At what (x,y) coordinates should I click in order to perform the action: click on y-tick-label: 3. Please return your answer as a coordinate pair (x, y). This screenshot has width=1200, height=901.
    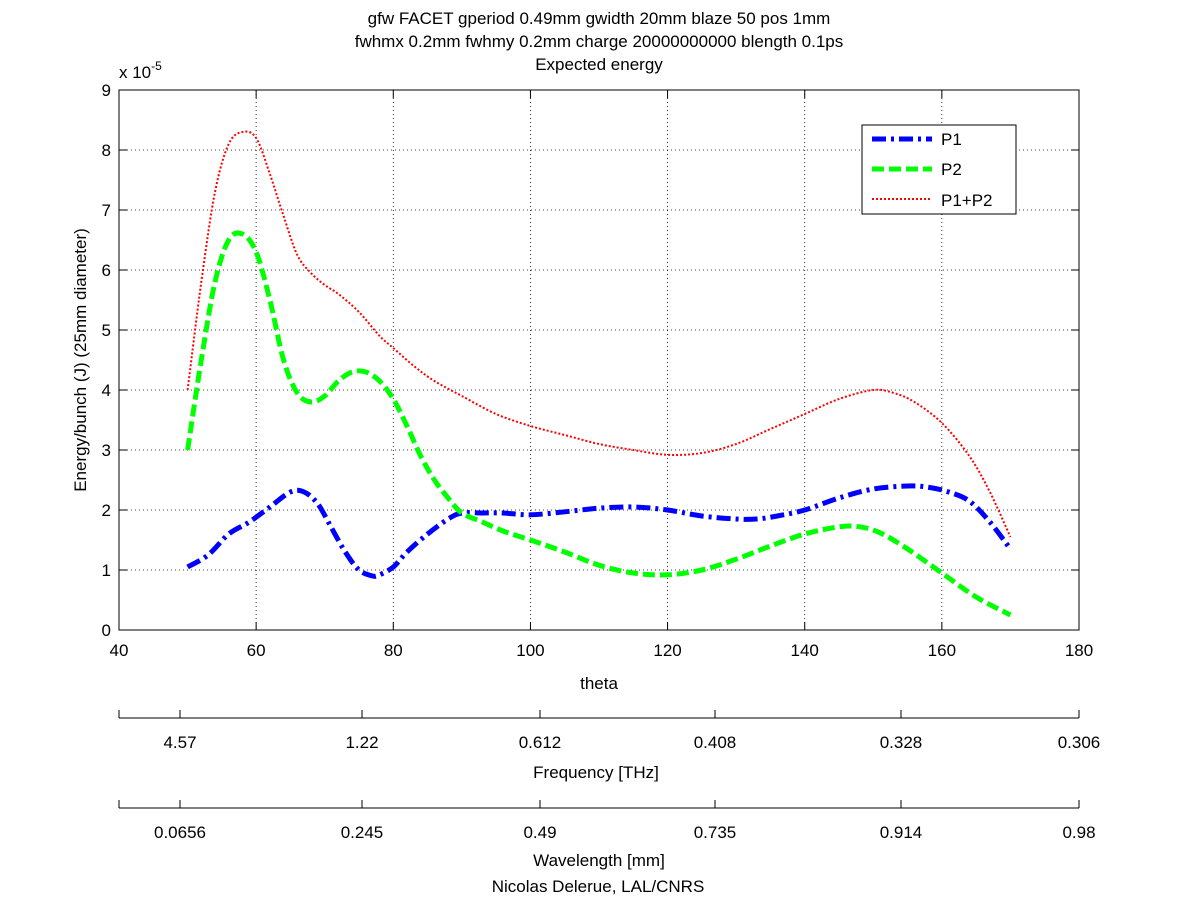
    Looking at the image, I should click on (106, 450).